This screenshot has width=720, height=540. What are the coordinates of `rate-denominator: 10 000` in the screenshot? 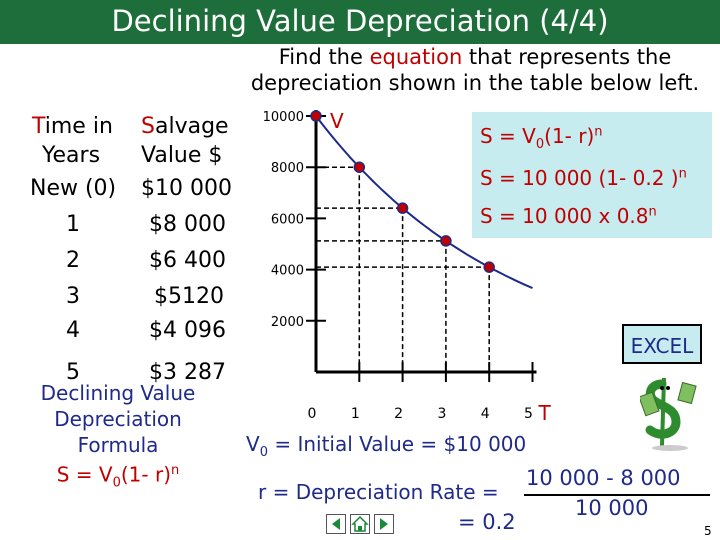 It's located at (612, 508).